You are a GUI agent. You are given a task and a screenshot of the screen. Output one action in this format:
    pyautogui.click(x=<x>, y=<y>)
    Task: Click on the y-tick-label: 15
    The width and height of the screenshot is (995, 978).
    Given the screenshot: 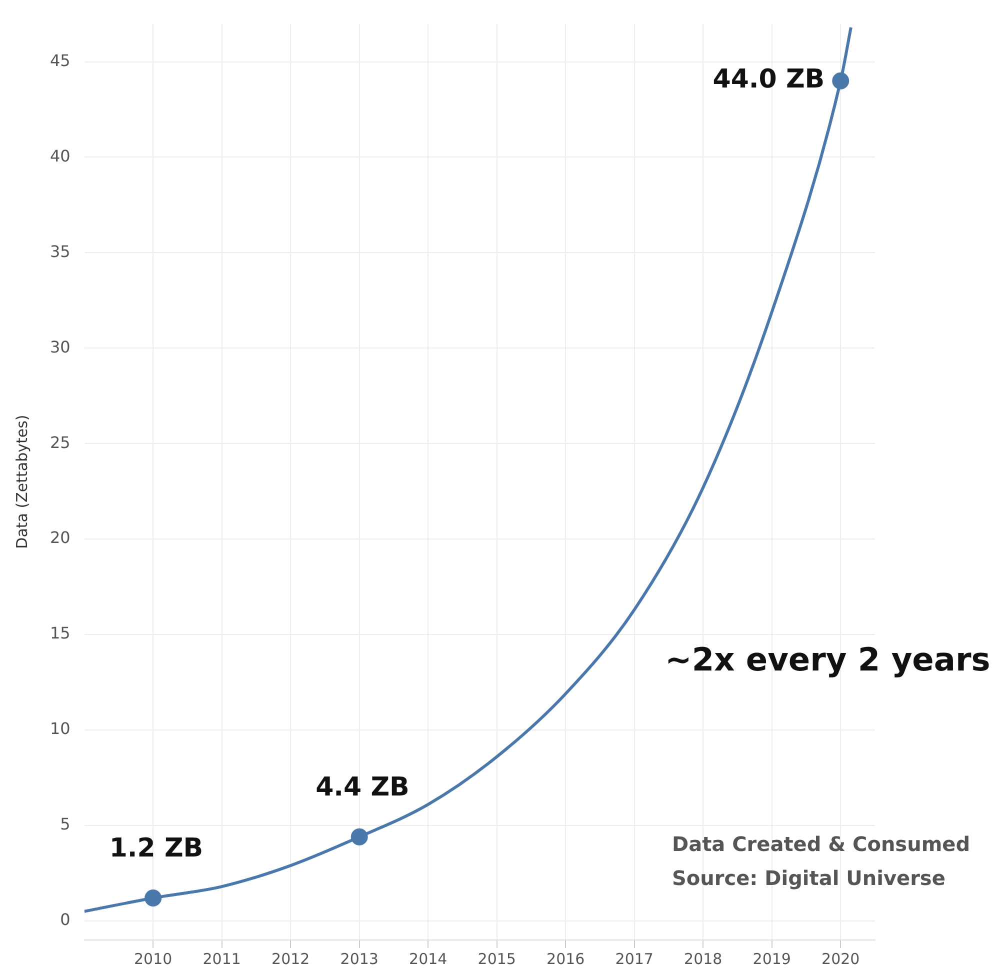 What is the action you would take?
    pyautogui.click(x=60, y=633)
    